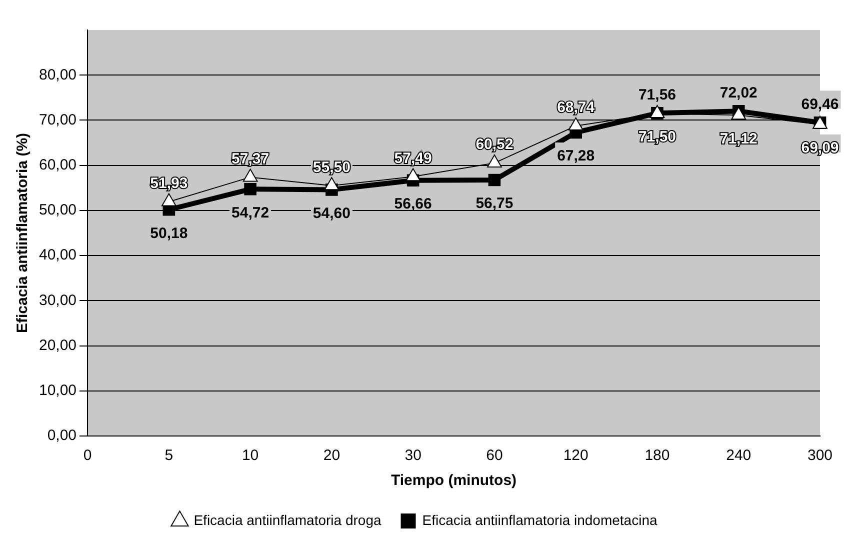 Image resolution: width=865 pixels, height=543 pixels. Describe the element at coordinates (739, 455) in the screenshot. I see `x-tick-label: 240` at that location.